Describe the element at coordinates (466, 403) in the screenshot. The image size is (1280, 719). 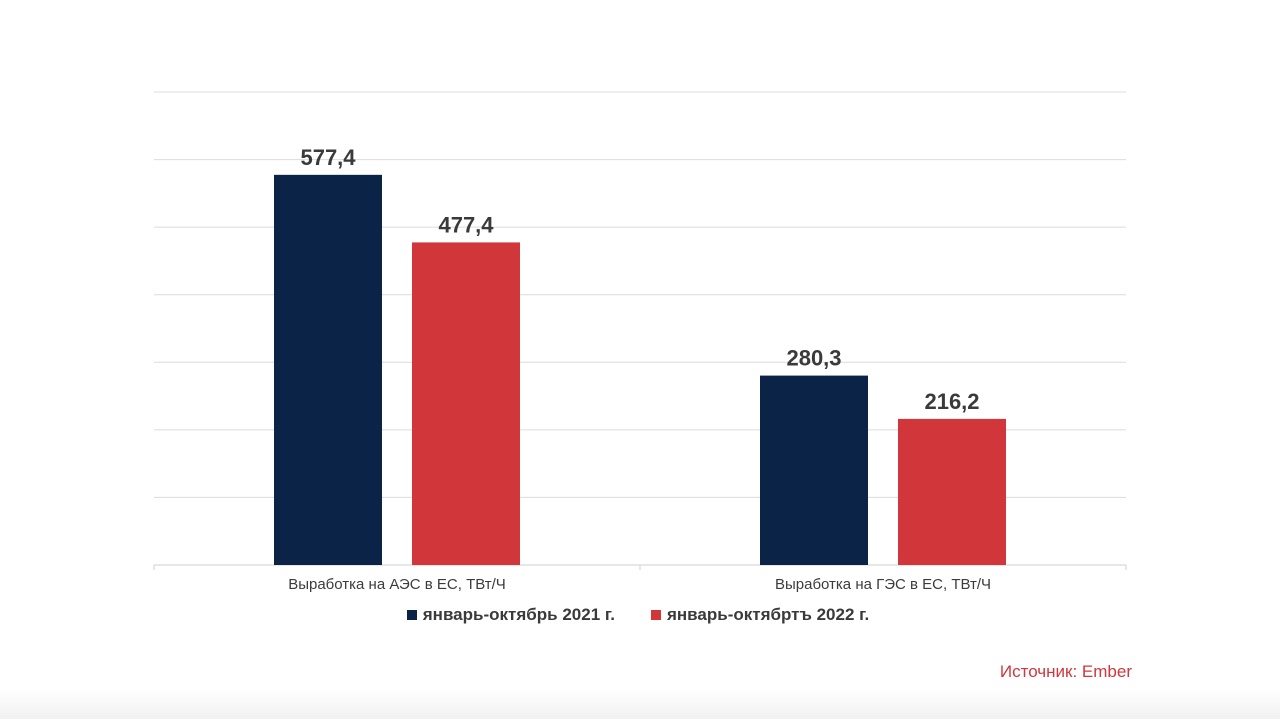
I see `bar-2022-cat1` at that location.